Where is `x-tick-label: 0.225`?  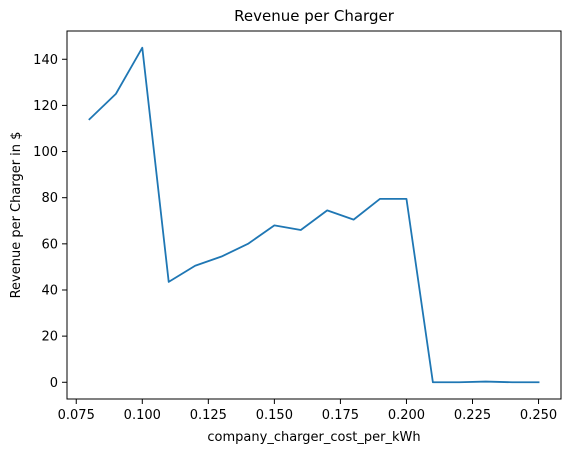
x-tick-label: 0.225 is located at coordinates (472, 415).